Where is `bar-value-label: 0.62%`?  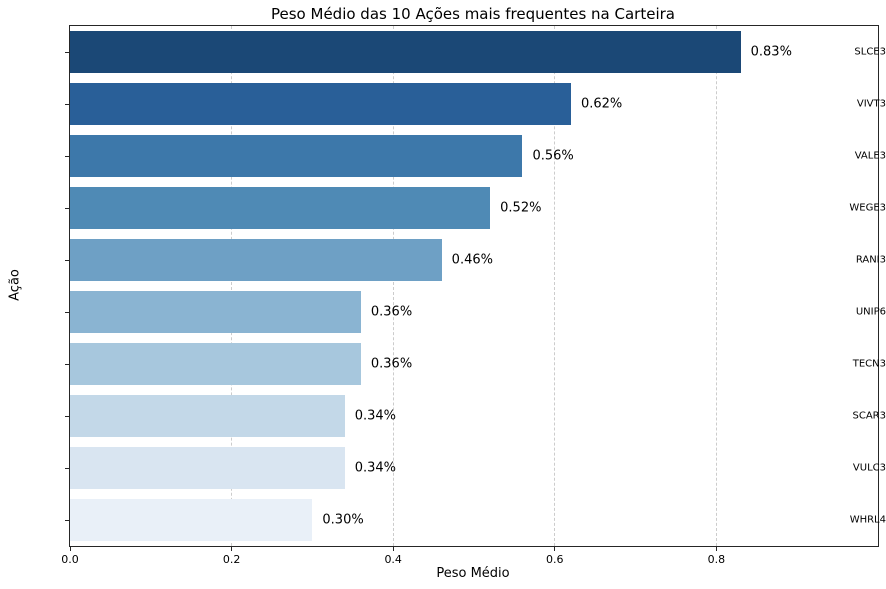
bar-value-label: 0.62% is located at coordinates (601, 104).